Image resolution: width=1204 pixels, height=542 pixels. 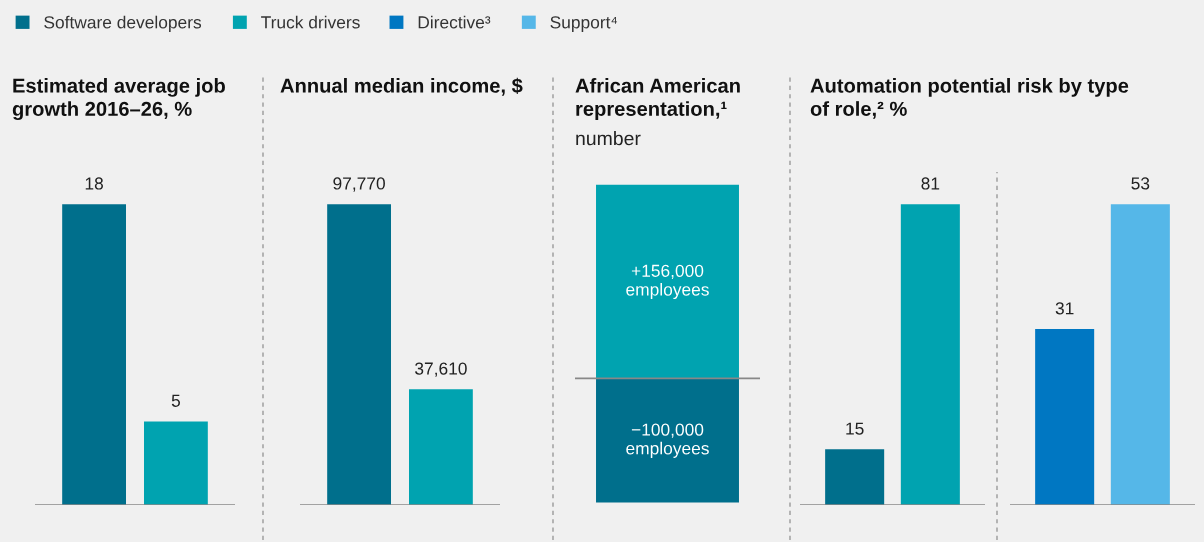 I want to click on data-label: 31, so click(x=1064, y=308).